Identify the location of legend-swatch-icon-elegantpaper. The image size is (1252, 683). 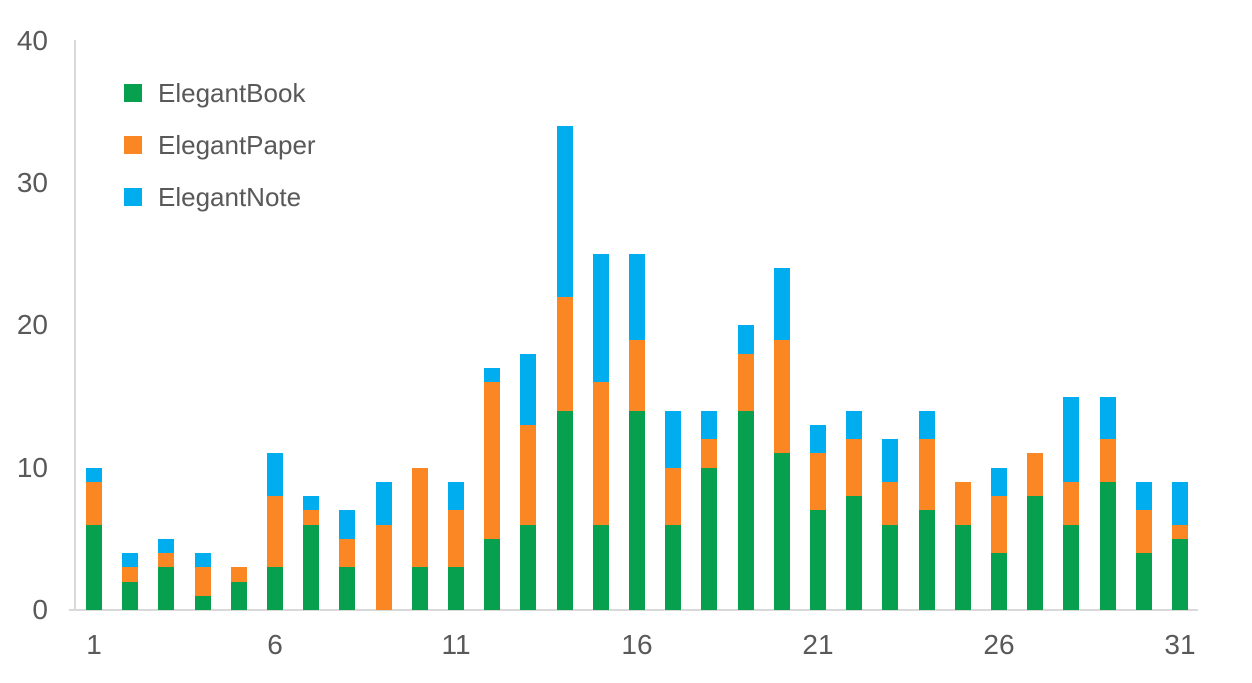
(133, 145).